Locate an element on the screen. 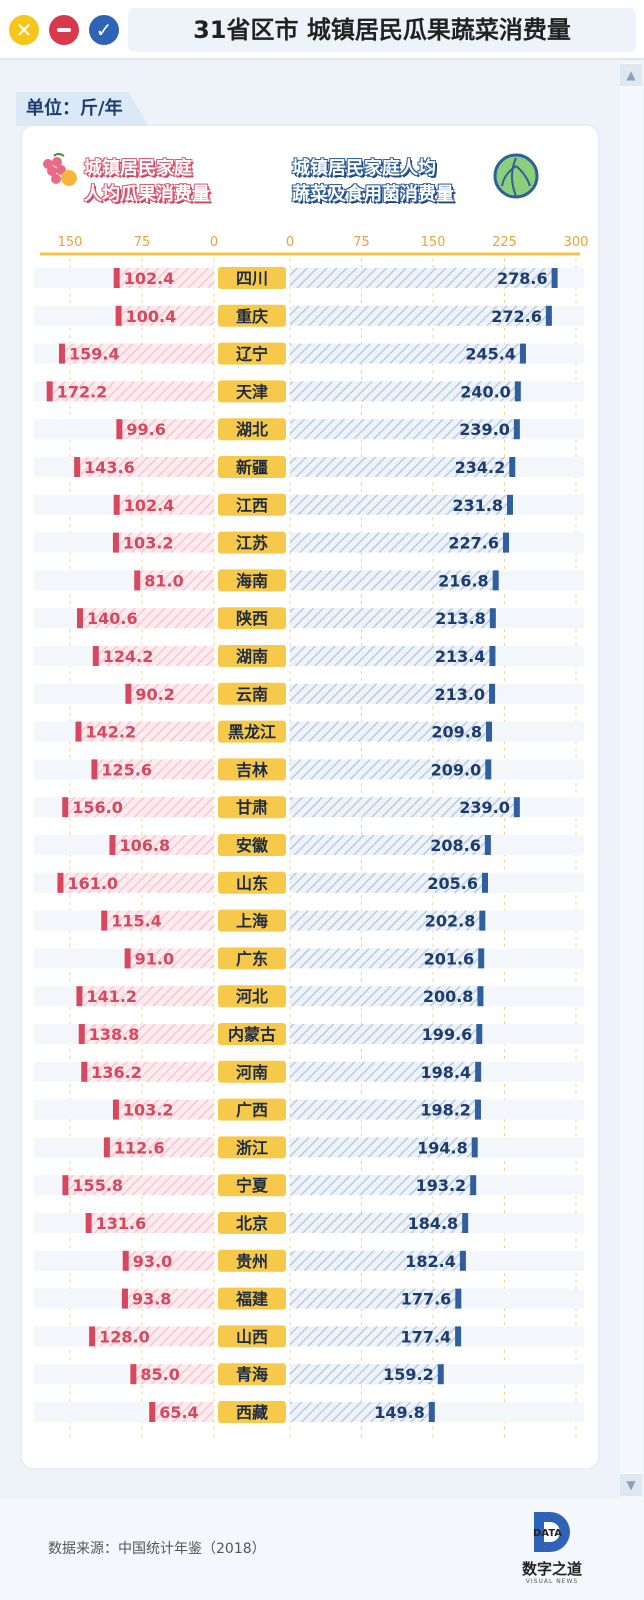 This screenshot has height=1600, width=644. category-label: 陕西 is located at coordinates (252, 618).